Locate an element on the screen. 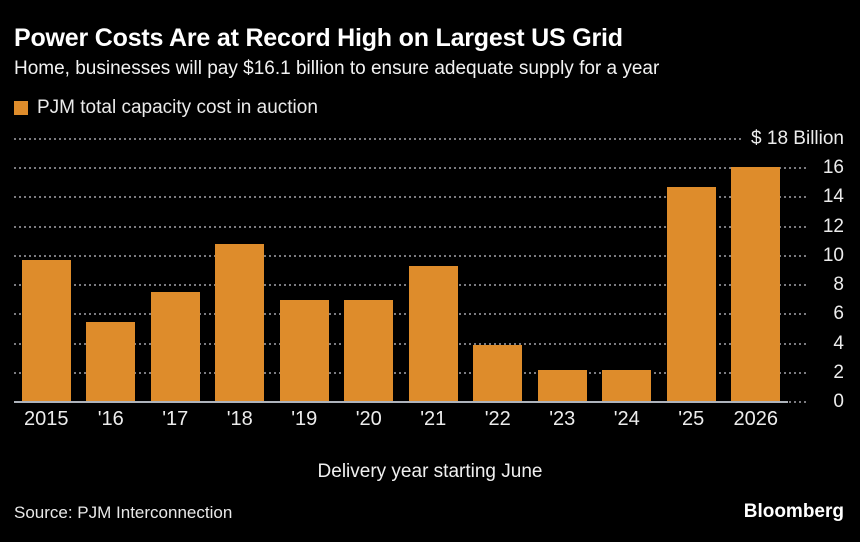  y-tick-14: 14 is located at coordinates (829, 197).